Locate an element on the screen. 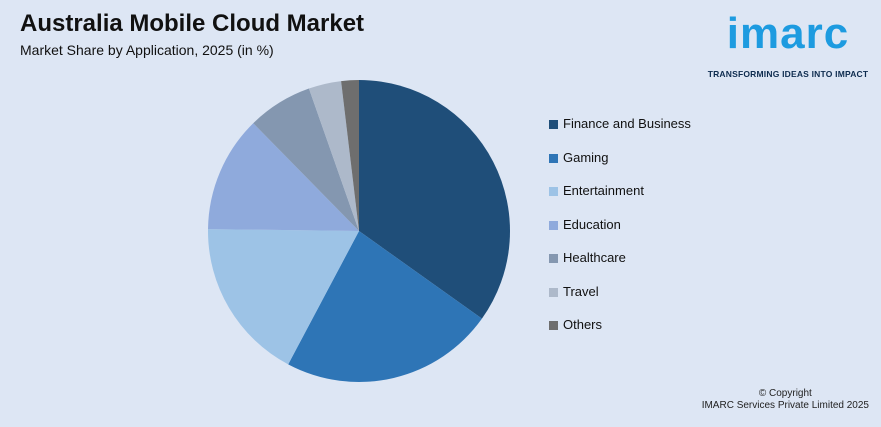  legend-item: Education is located at coordinates (620, 234).